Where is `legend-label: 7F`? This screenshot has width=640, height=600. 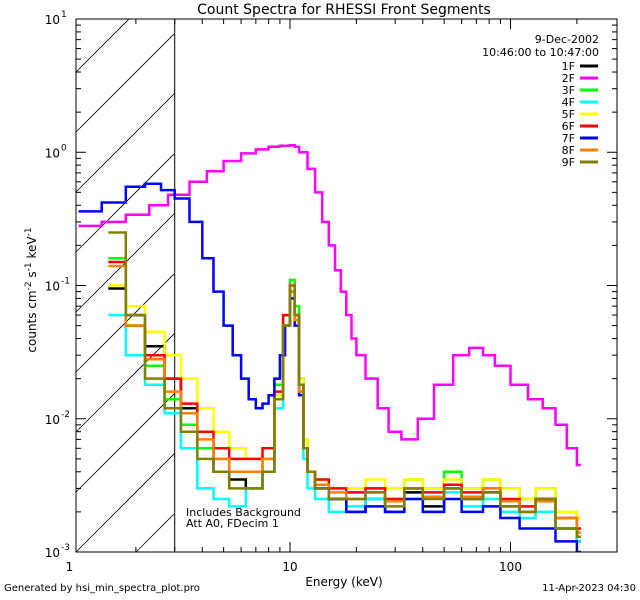 legend-label: 7F is located at coordinates (568, 138).